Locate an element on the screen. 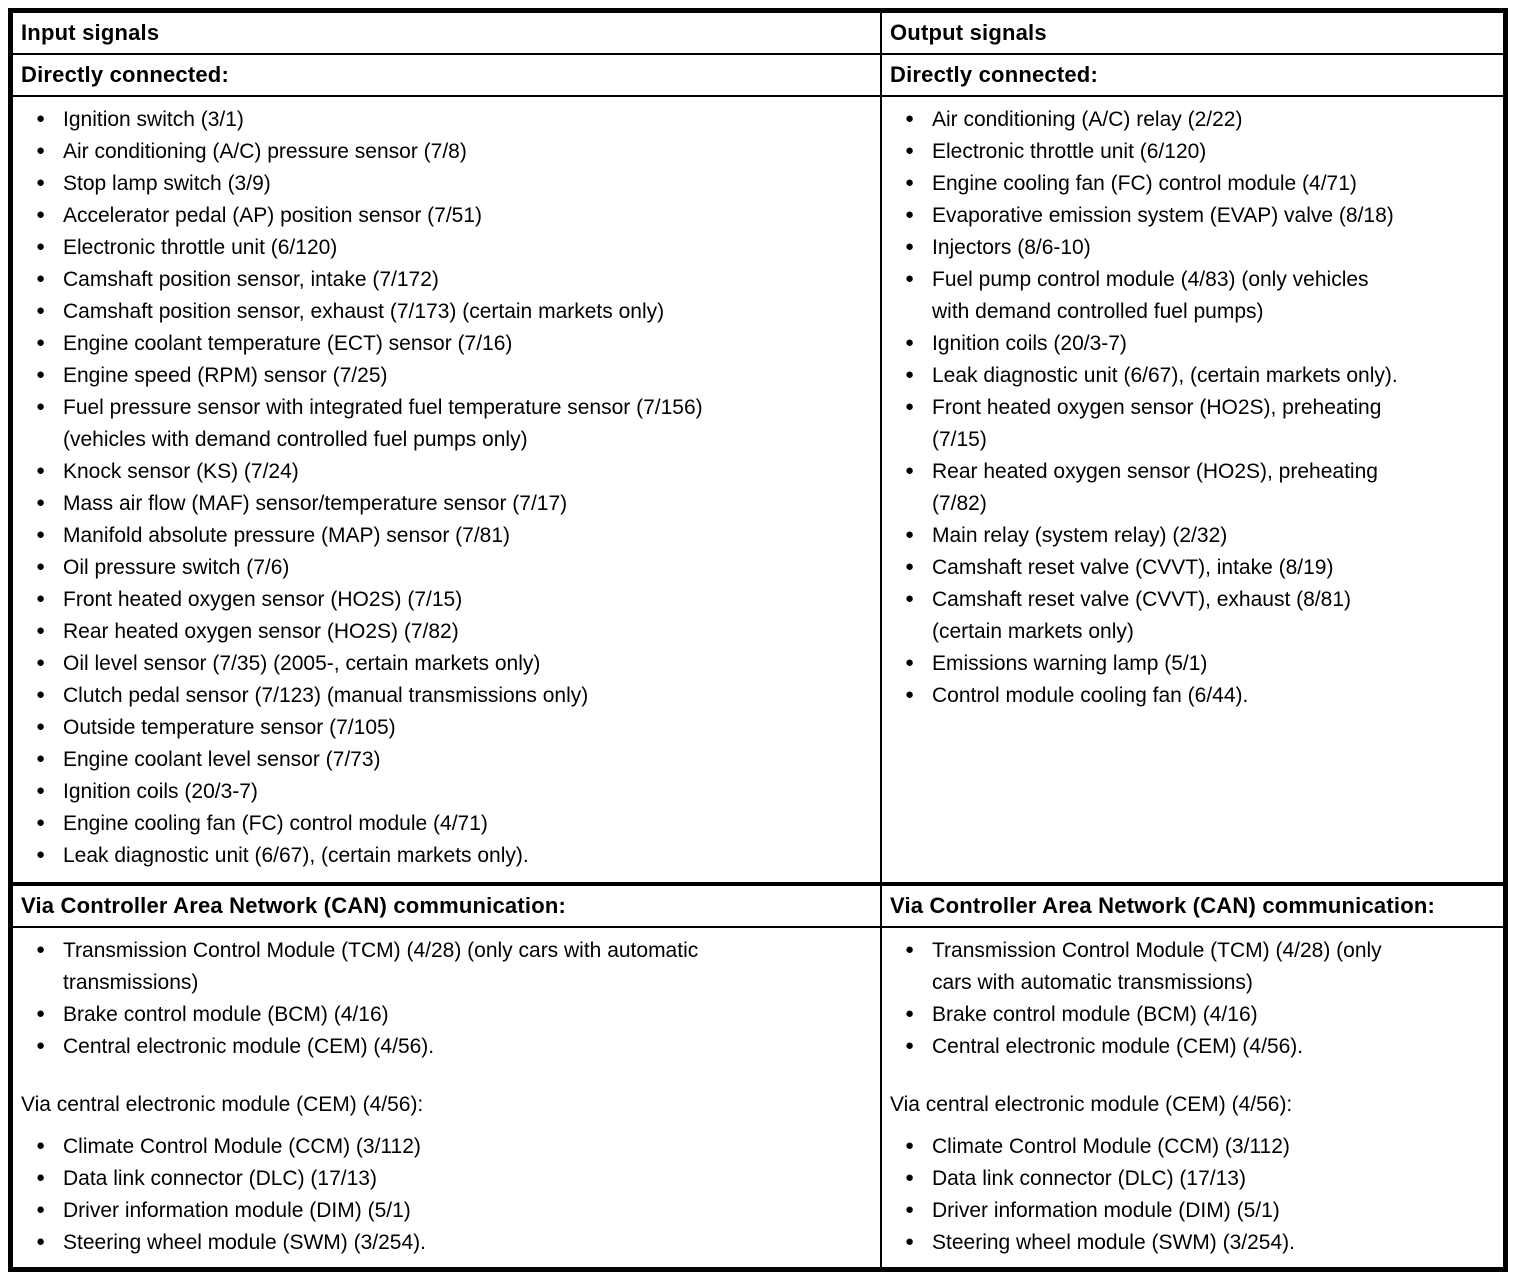 Image resolution: width=1520 pixels, height=1280 pixels. list-item: Outside temperature sensor (7/105) is located at coordinates (444, 727).